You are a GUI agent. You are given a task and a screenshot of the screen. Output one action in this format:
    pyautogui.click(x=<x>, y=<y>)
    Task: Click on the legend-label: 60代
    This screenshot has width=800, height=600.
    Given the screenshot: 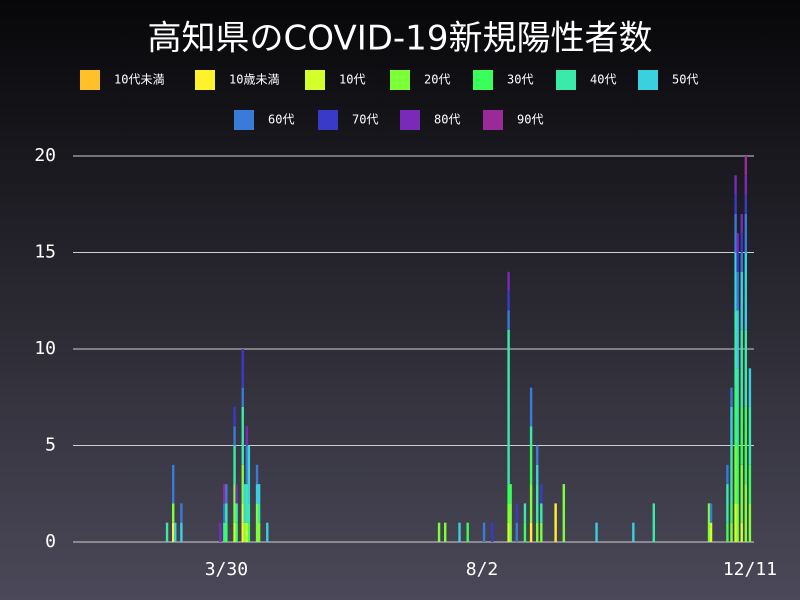 What is the action you would take?
    pyautogui.click(x=281, y=120)
    